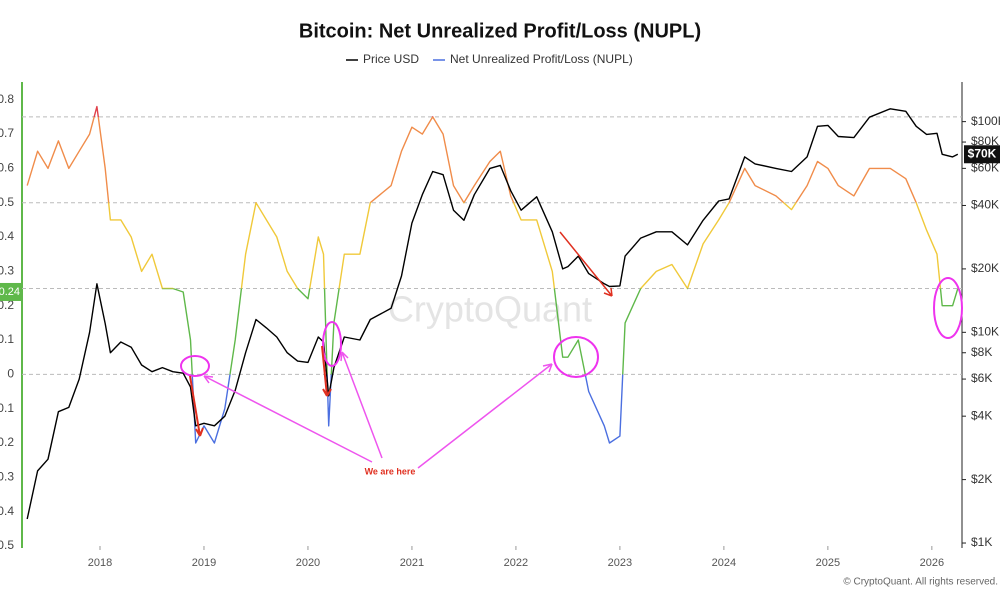 The image size is (1000, 600). I want to click on y-tick-label: 0.2, so click(7, 305).